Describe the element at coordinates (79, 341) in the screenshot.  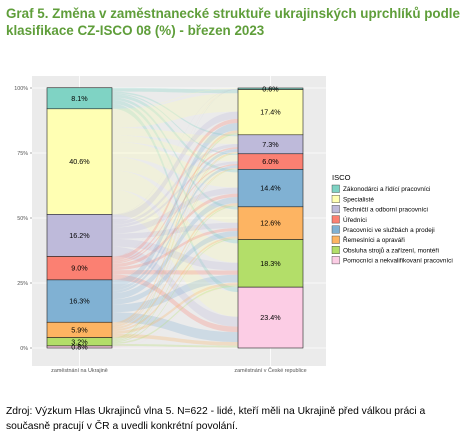
I see `segment-label: 3.2%` at that location.